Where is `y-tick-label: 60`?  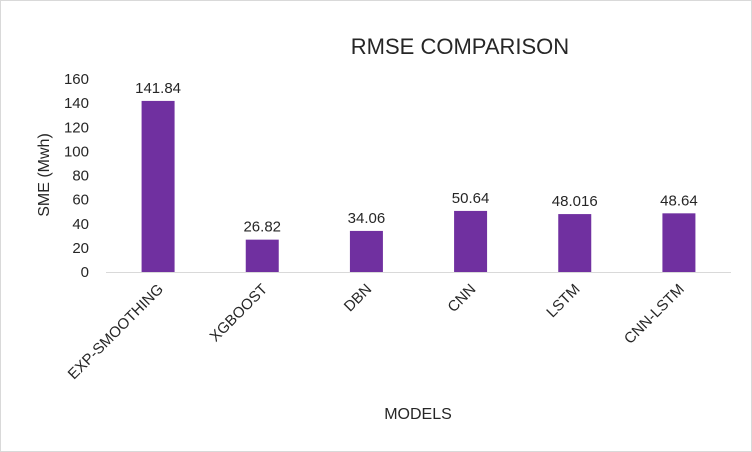
y-tick-label: 60 is located at coordinates (80, 200).